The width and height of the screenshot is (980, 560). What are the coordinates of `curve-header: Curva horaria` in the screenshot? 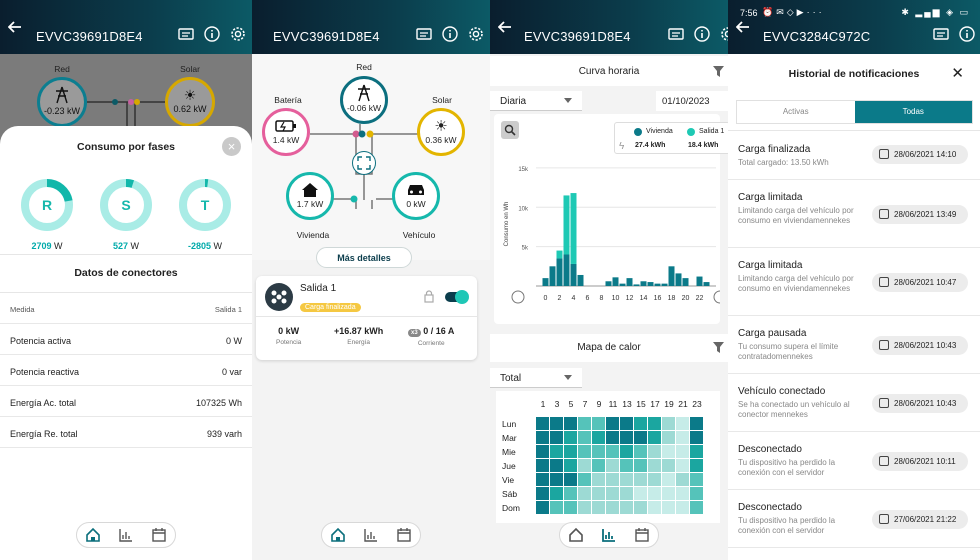 It's located at (609, 71).